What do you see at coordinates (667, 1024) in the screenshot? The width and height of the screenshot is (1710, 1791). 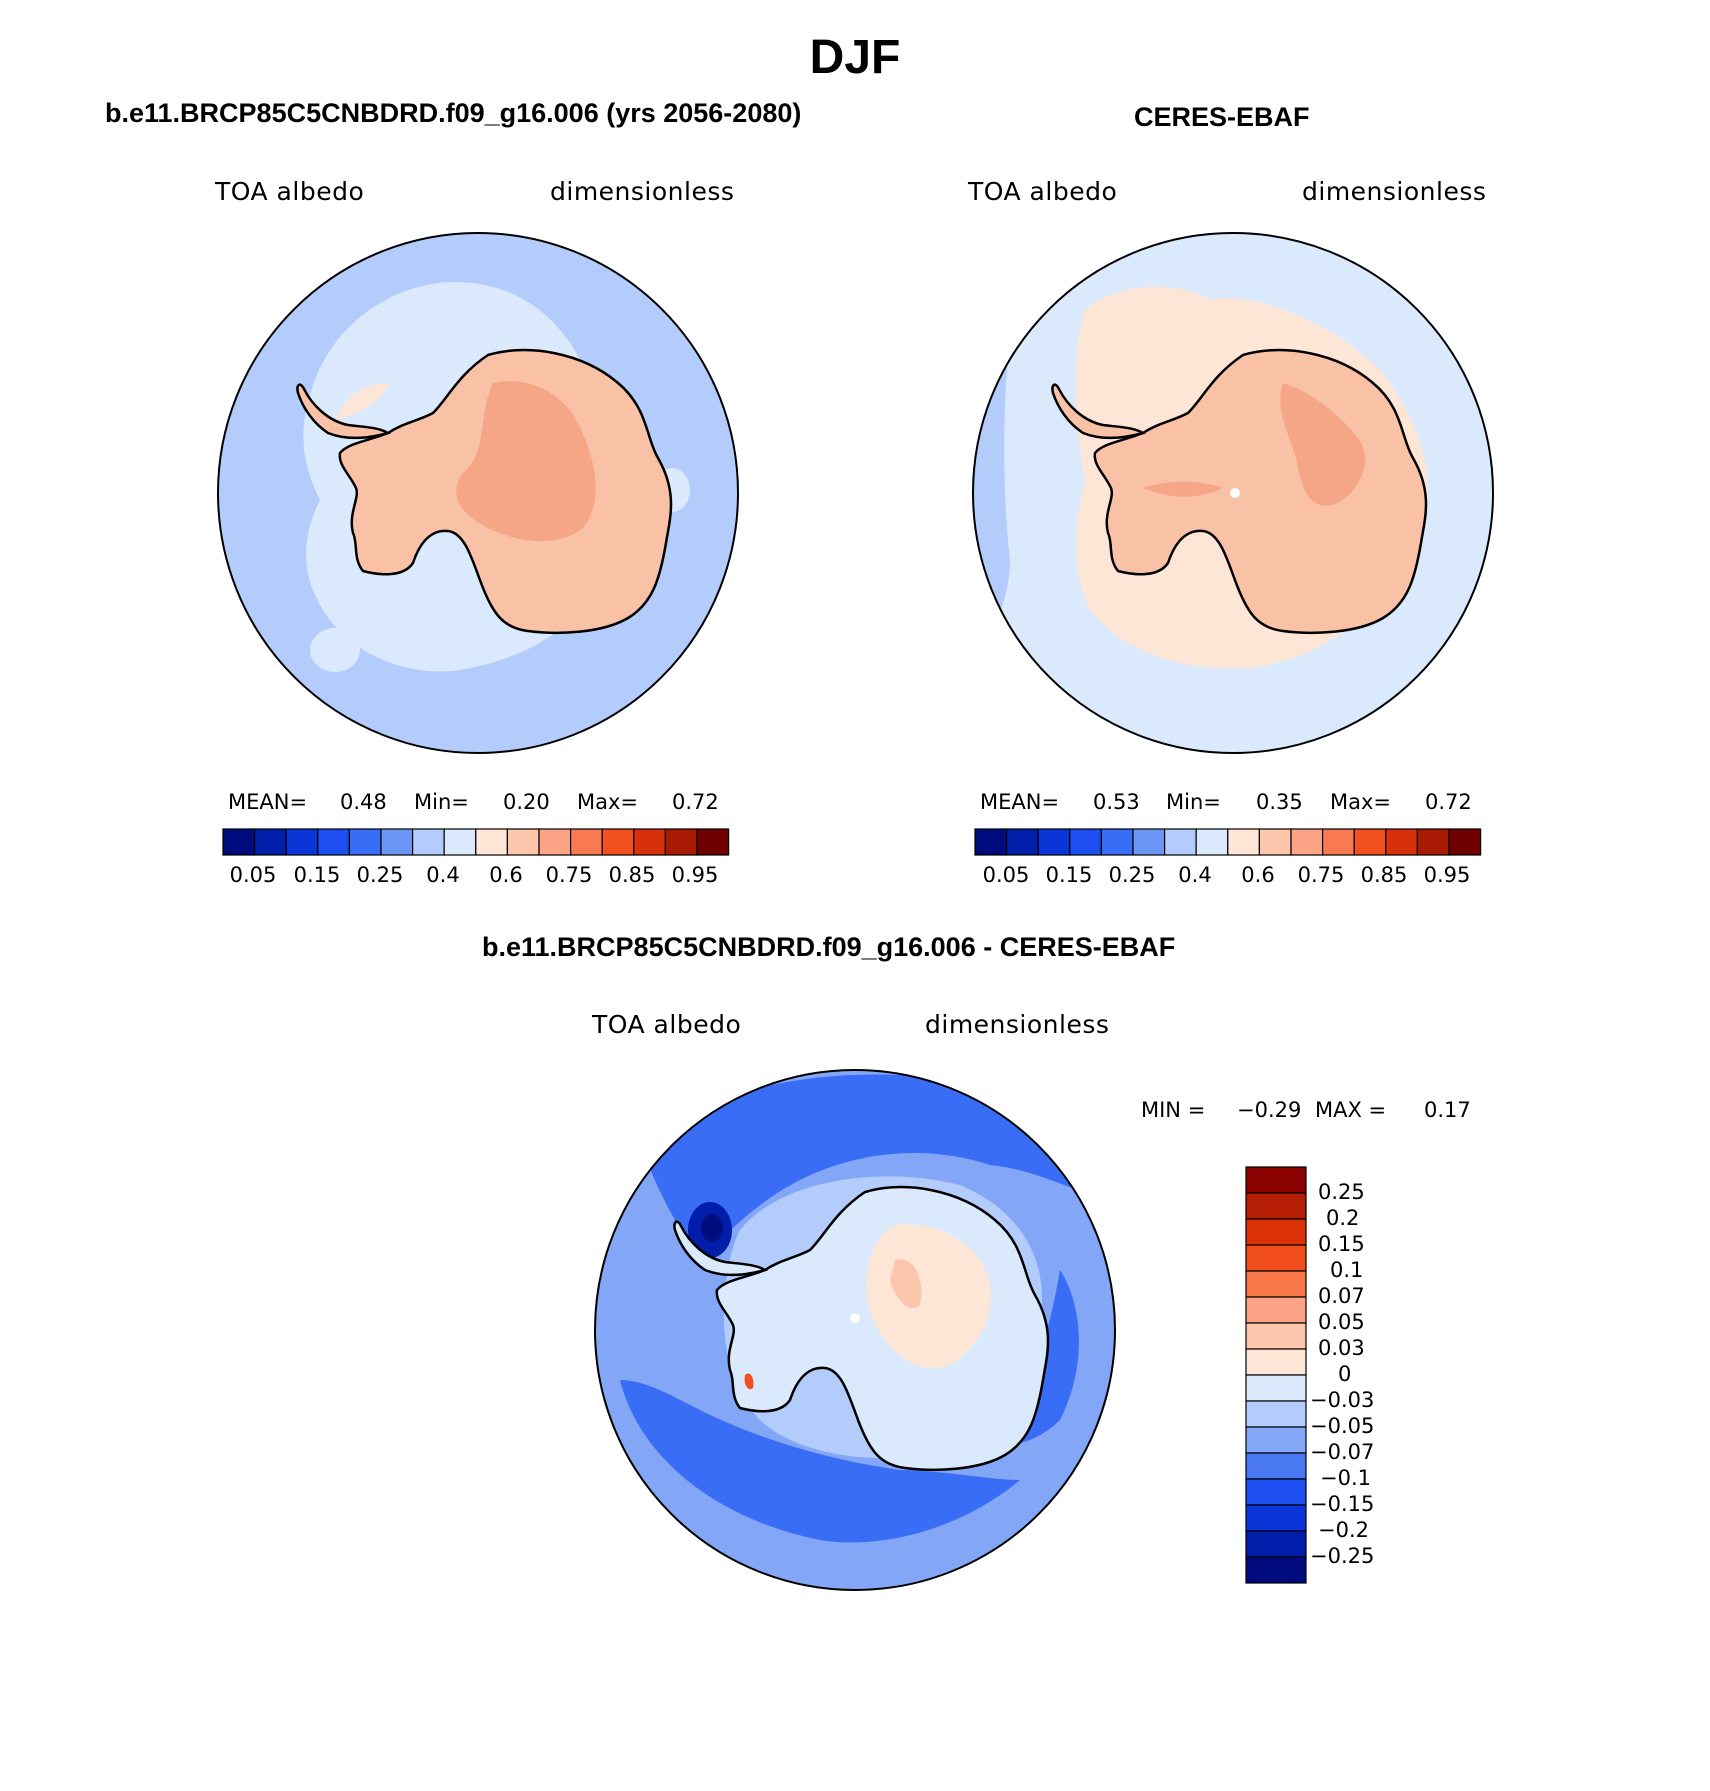 I see `diff-variable-label: TOA albedo` at bounding box center [667, 1024].